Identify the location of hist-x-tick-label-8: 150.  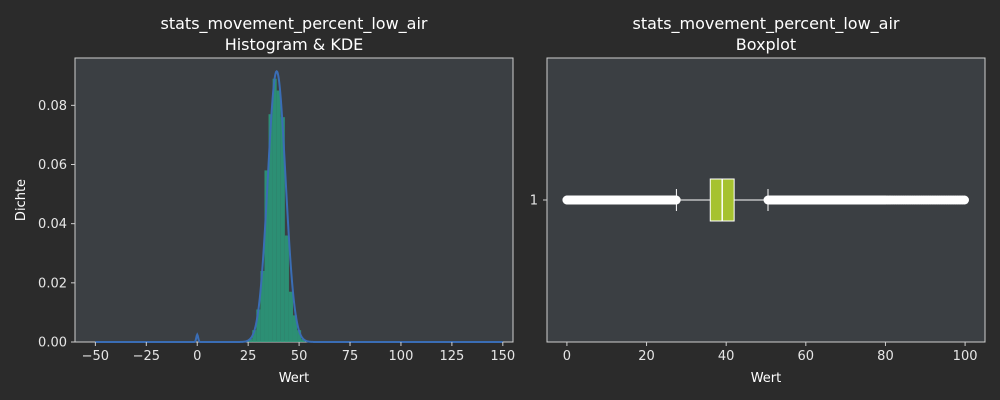
(502, 356).